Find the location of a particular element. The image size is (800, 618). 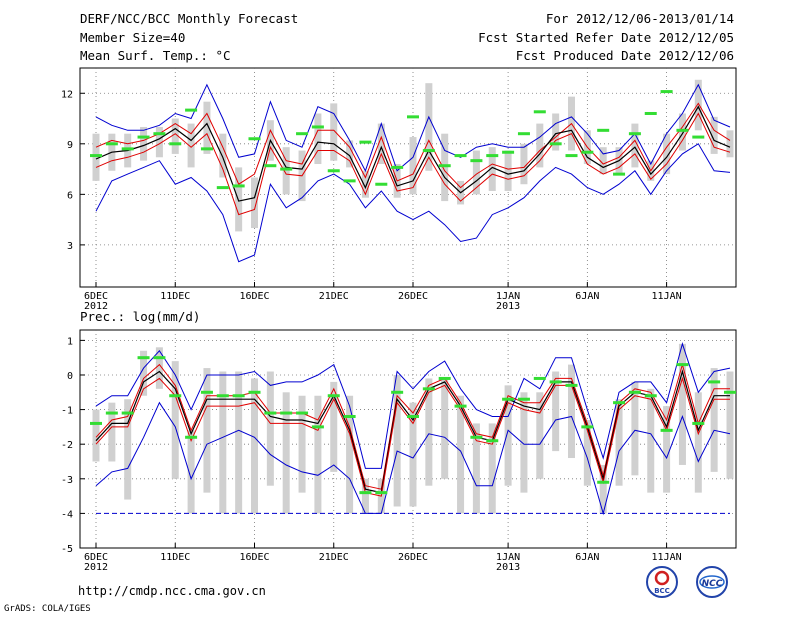

precip-ytick-label: 0 is located at coordinates (70, 376).